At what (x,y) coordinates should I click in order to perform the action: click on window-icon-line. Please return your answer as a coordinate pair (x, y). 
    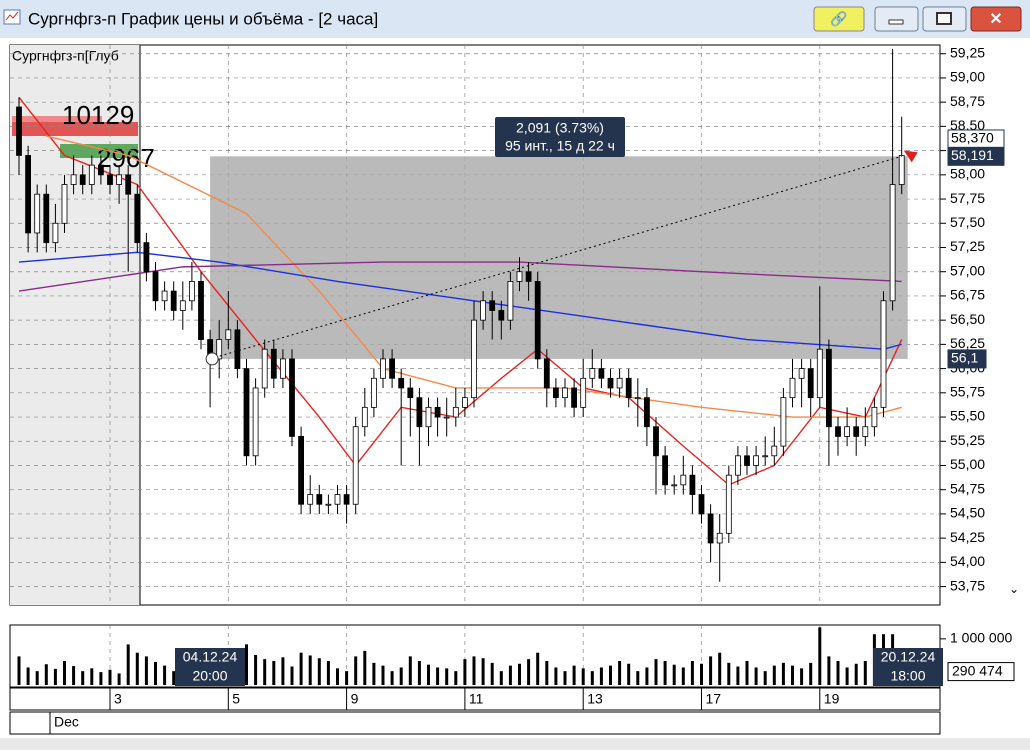
    Looking at the image, I should click on (12, 16).